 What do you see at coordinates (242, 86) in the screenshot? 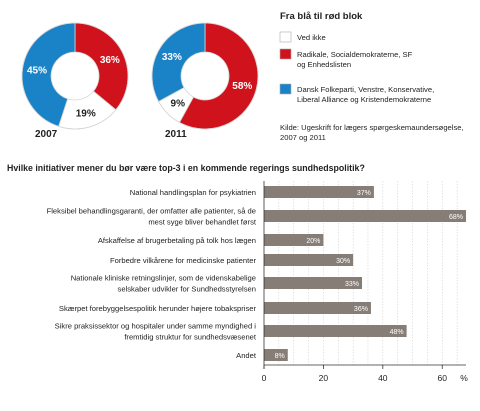
I see `donut-2011-slice-label-0: 58%` at bounding box center [242, 86].